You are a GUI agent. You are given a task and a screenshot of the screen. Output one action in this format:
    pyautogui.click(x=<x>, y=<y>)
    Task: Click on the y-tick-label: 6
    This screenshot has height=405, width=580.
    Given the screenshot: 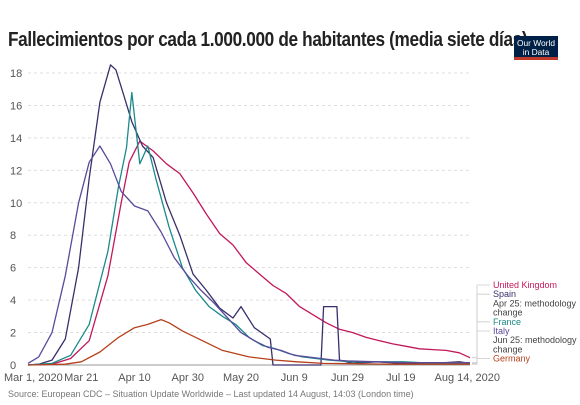 What is the action you would take?
    pyautogui.click(x=13, y=269)
    